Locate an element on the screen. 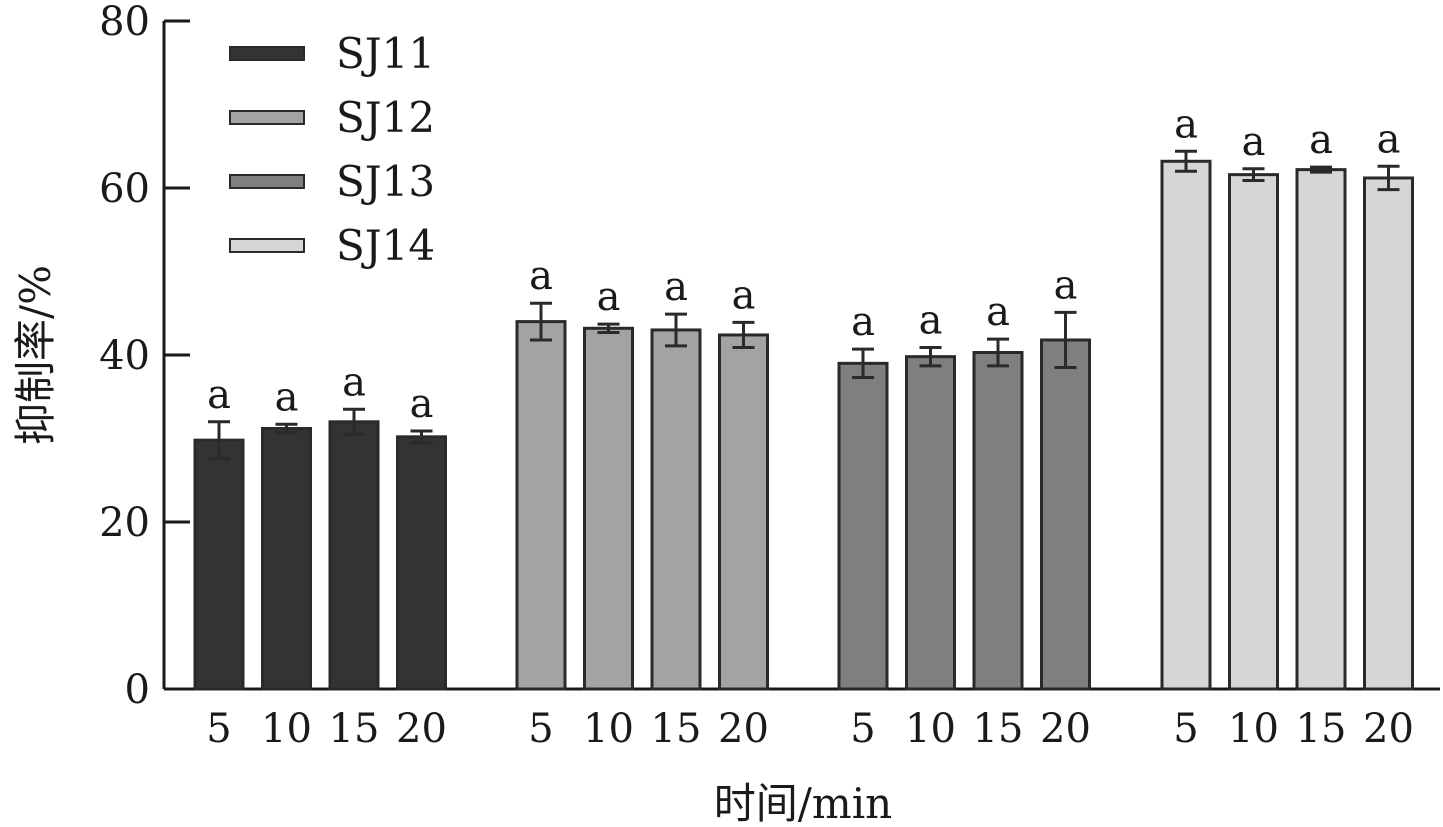 The image size is (1443, 827). legend-label: SJ11 is located at coordinates (385, 53).